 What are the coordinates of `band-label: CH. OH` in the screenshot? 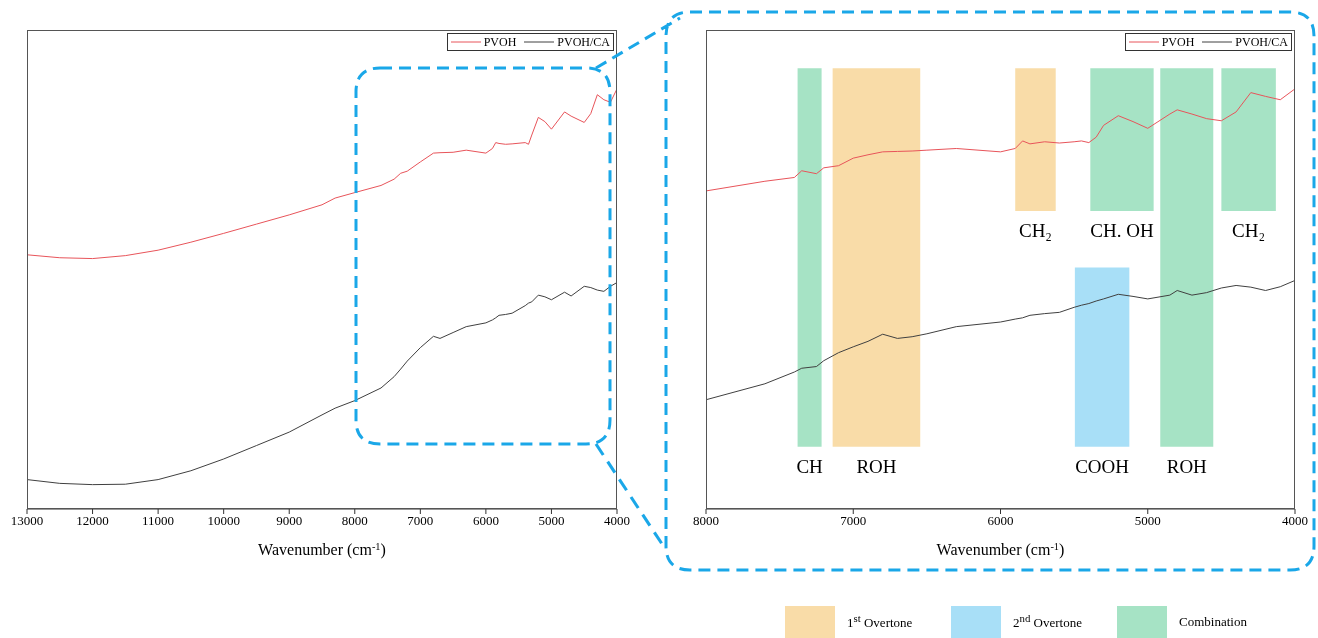 It's located at (1122, 231).